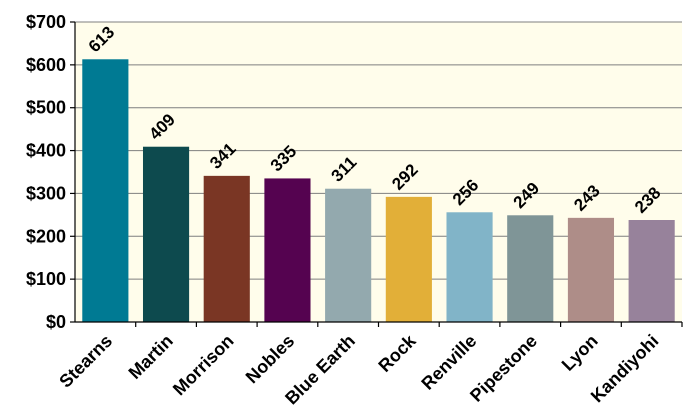  What do you see at coordinates (46, 279) in the screenshot?
I see `y-tick-label: $100` at bounding box center [46, 279].